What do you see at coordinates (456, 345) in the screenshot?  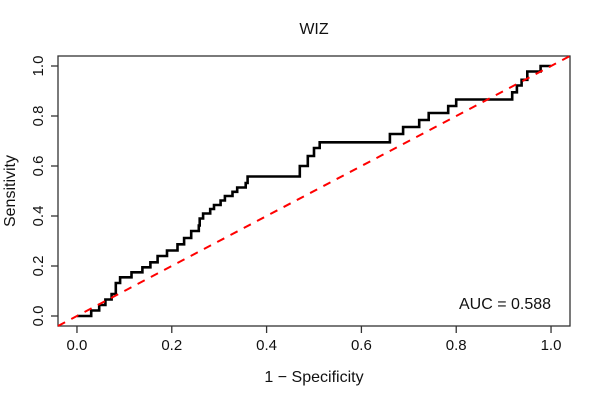 I see `x-tick-label: 0.8` at bounding box center [456, 345].